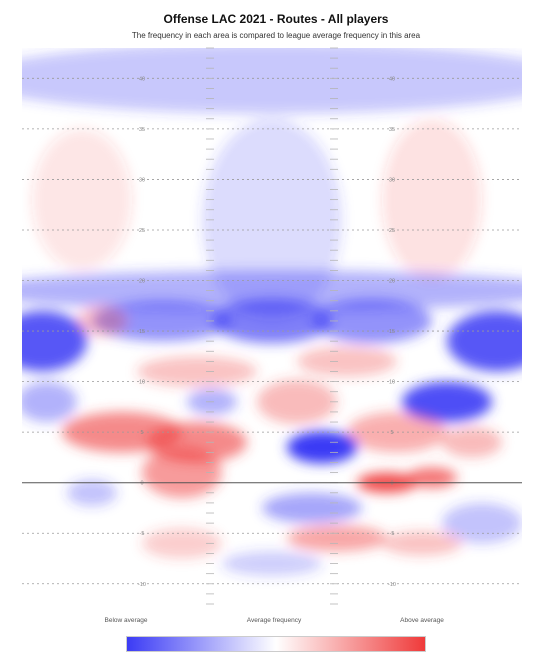  What do you see at coordinates (276, 644) in the screenshot?
I see `legend-colorbar` at bounding box center [276, 644].